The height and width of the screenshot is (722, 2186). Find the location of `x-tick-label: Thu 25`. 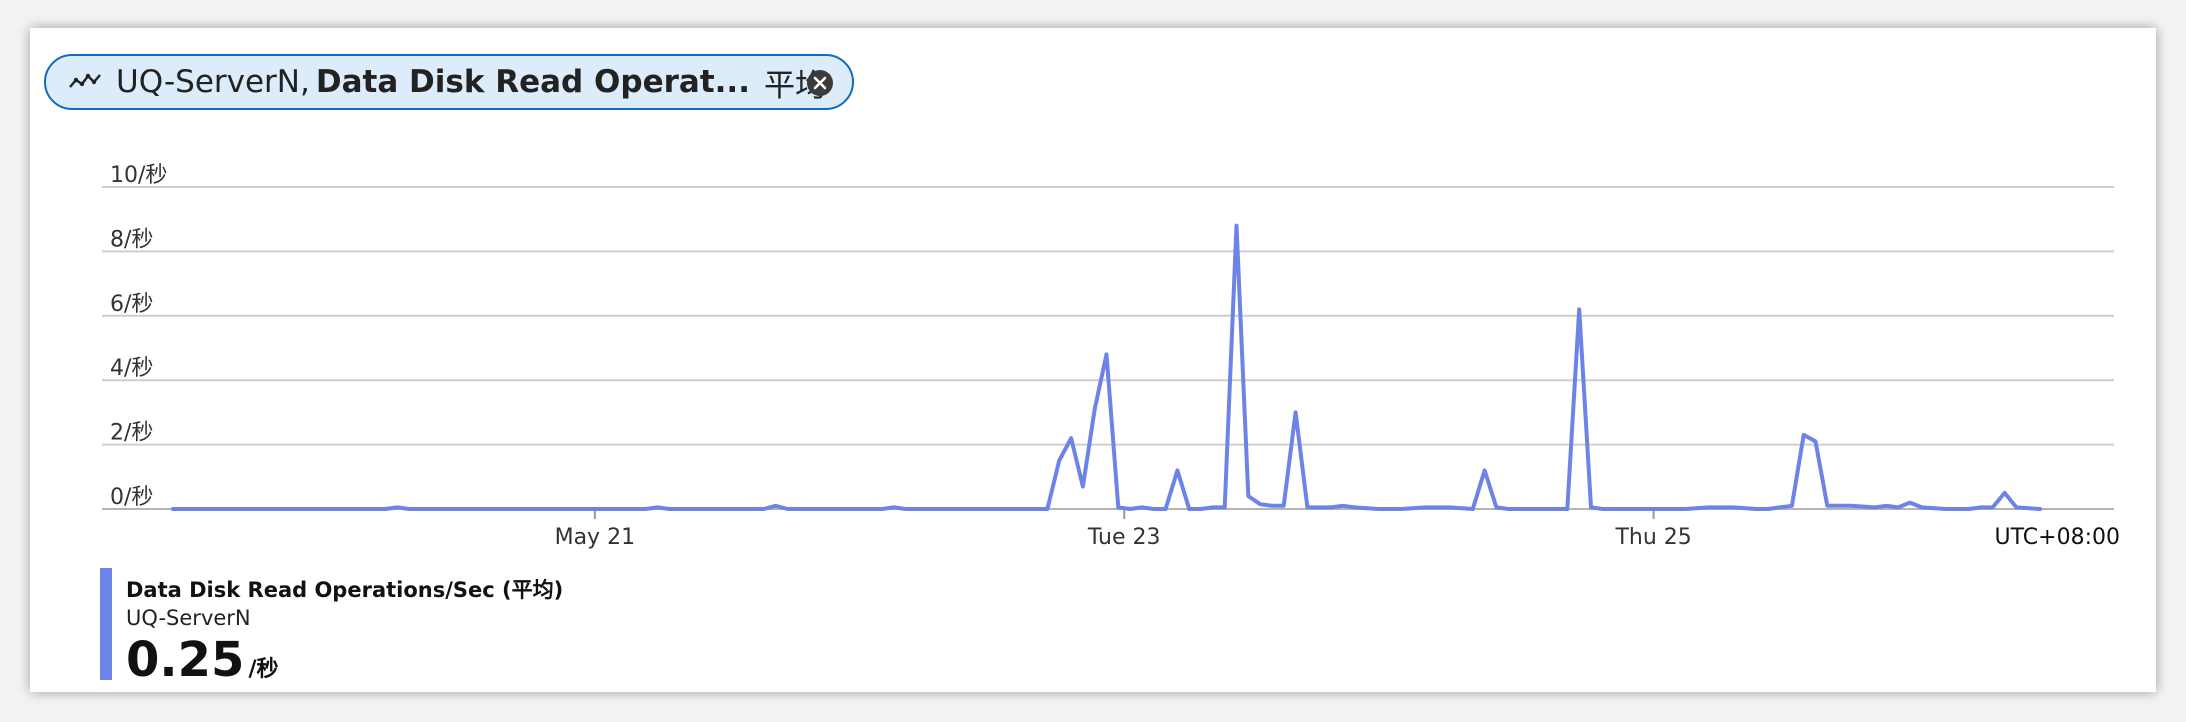

x-tick-label: Thu 25 is located at coordinates (1652, 537).